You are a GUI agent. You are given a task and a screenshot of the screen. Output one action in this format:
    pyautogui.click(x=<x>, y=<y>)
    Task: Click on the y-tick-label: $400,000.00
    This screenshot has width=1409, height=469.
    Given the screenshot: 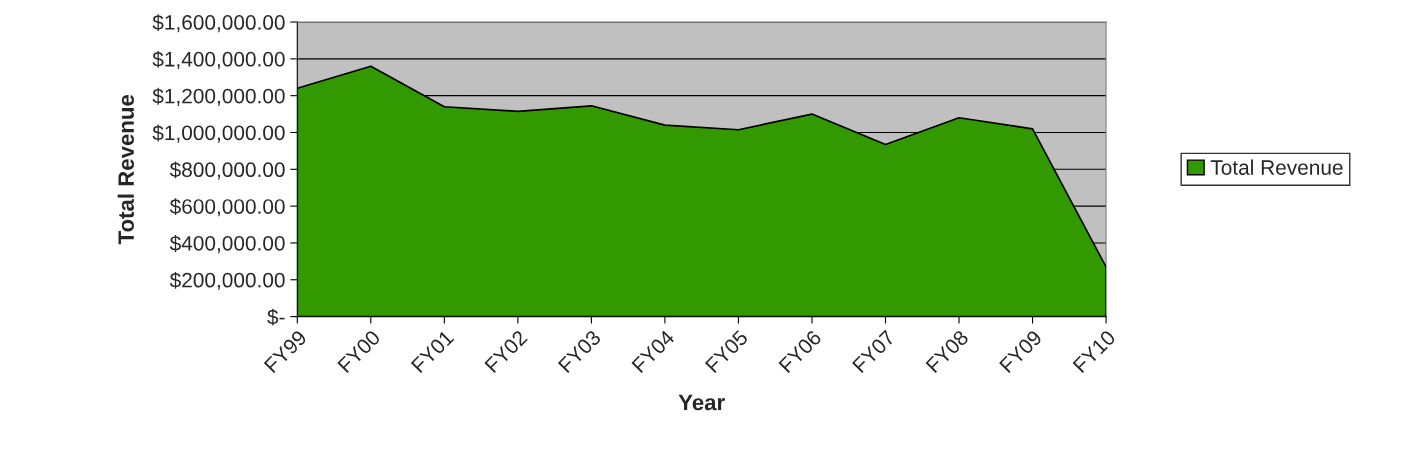 What is the action you would take?
    pyautogui.click(x=227, y=244)
    